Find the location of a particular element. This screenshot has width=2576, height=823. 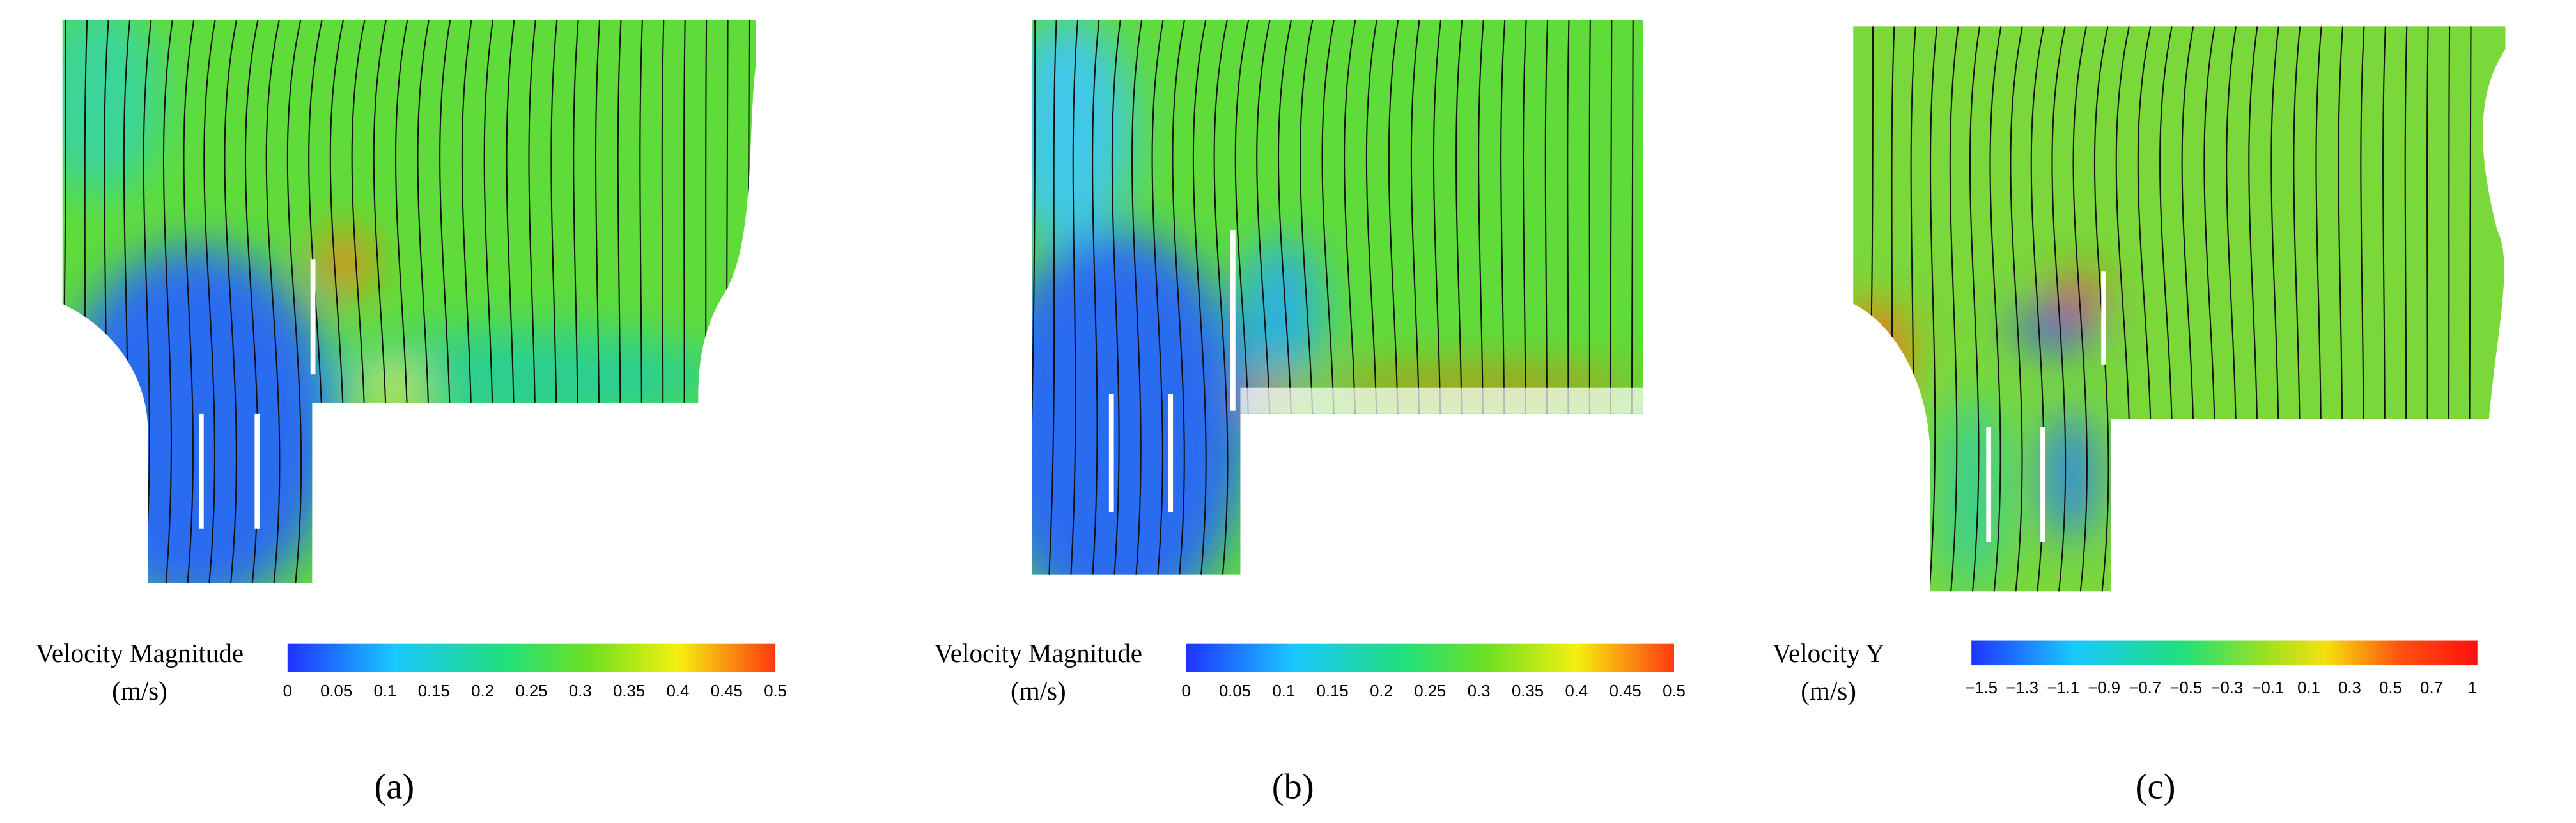

caption: (c) is located at coordinates (2156, 786).